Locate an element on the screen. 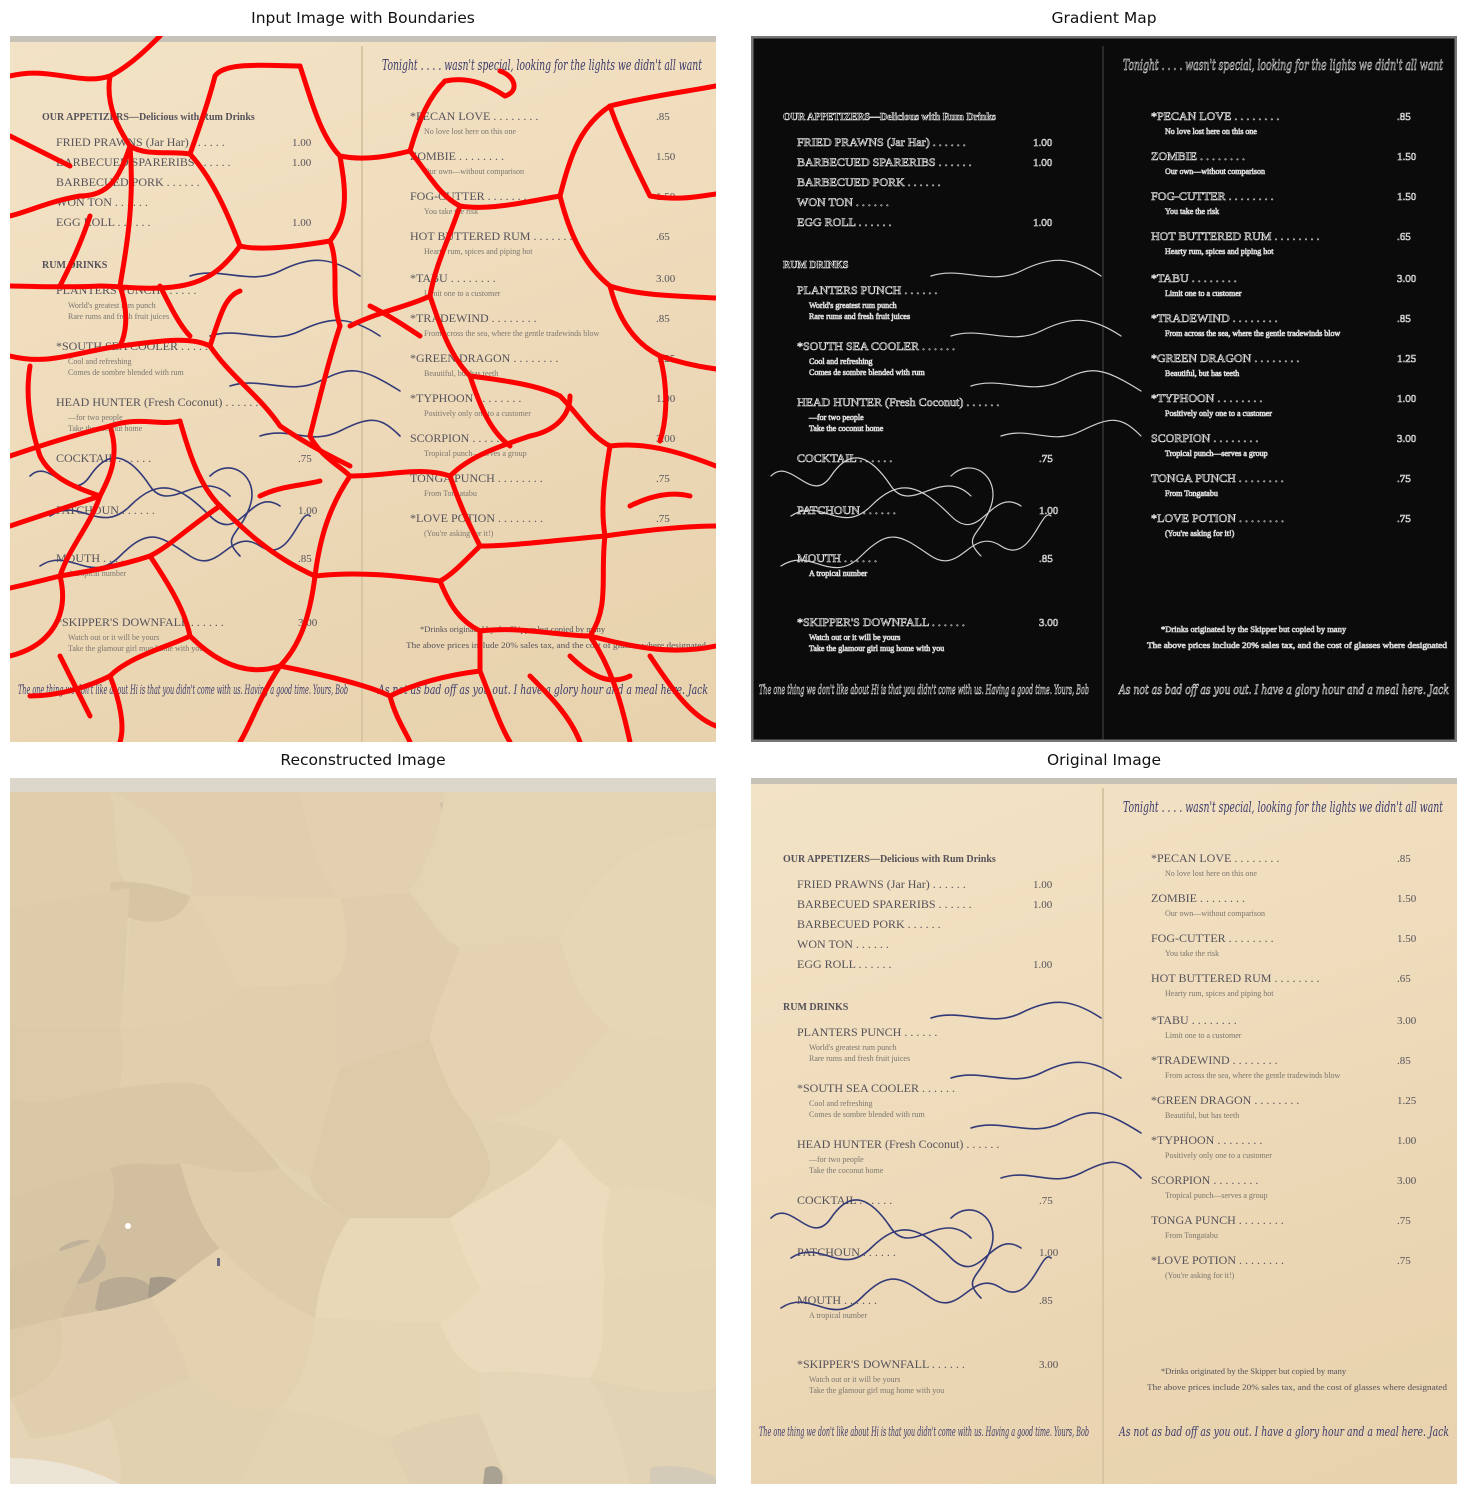 Image resolution: width=1465 pixels, height=1489 pixels. drink-name: *LOVE POTION . . . . . . . . is located at coordinates (1217, 1260).